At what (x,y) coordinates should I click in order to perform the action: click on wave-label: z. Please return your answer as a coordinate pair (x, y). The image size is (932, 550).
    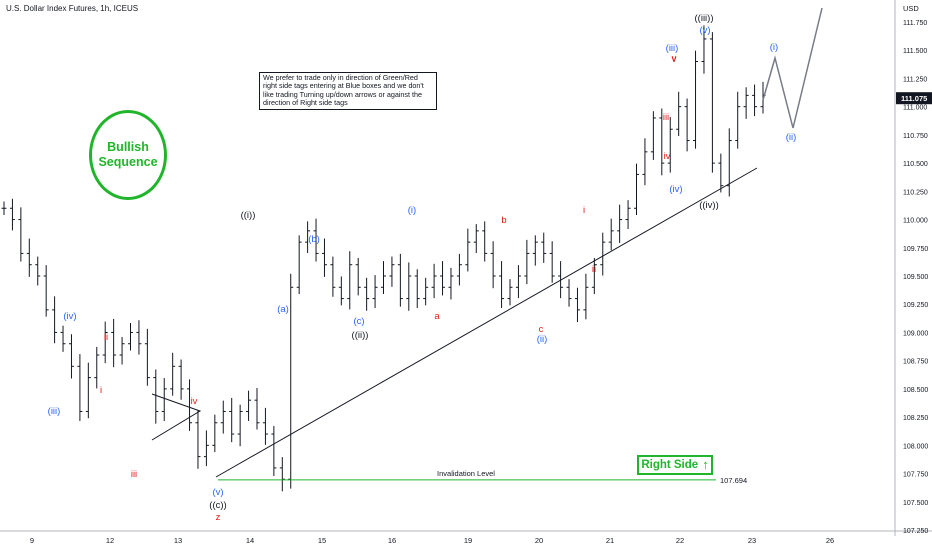
    Looking at the image, I should click on (218, 517).